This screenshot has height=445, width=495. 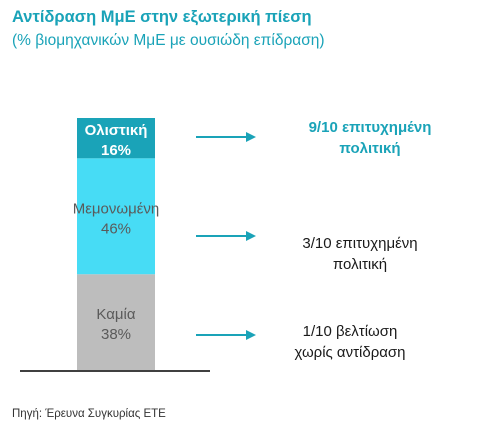 What do you see at coordinates (370, 148) in the screenshot?
I see `outcome-holistic-line2: πολιτική` at bounding box center [370, 148].